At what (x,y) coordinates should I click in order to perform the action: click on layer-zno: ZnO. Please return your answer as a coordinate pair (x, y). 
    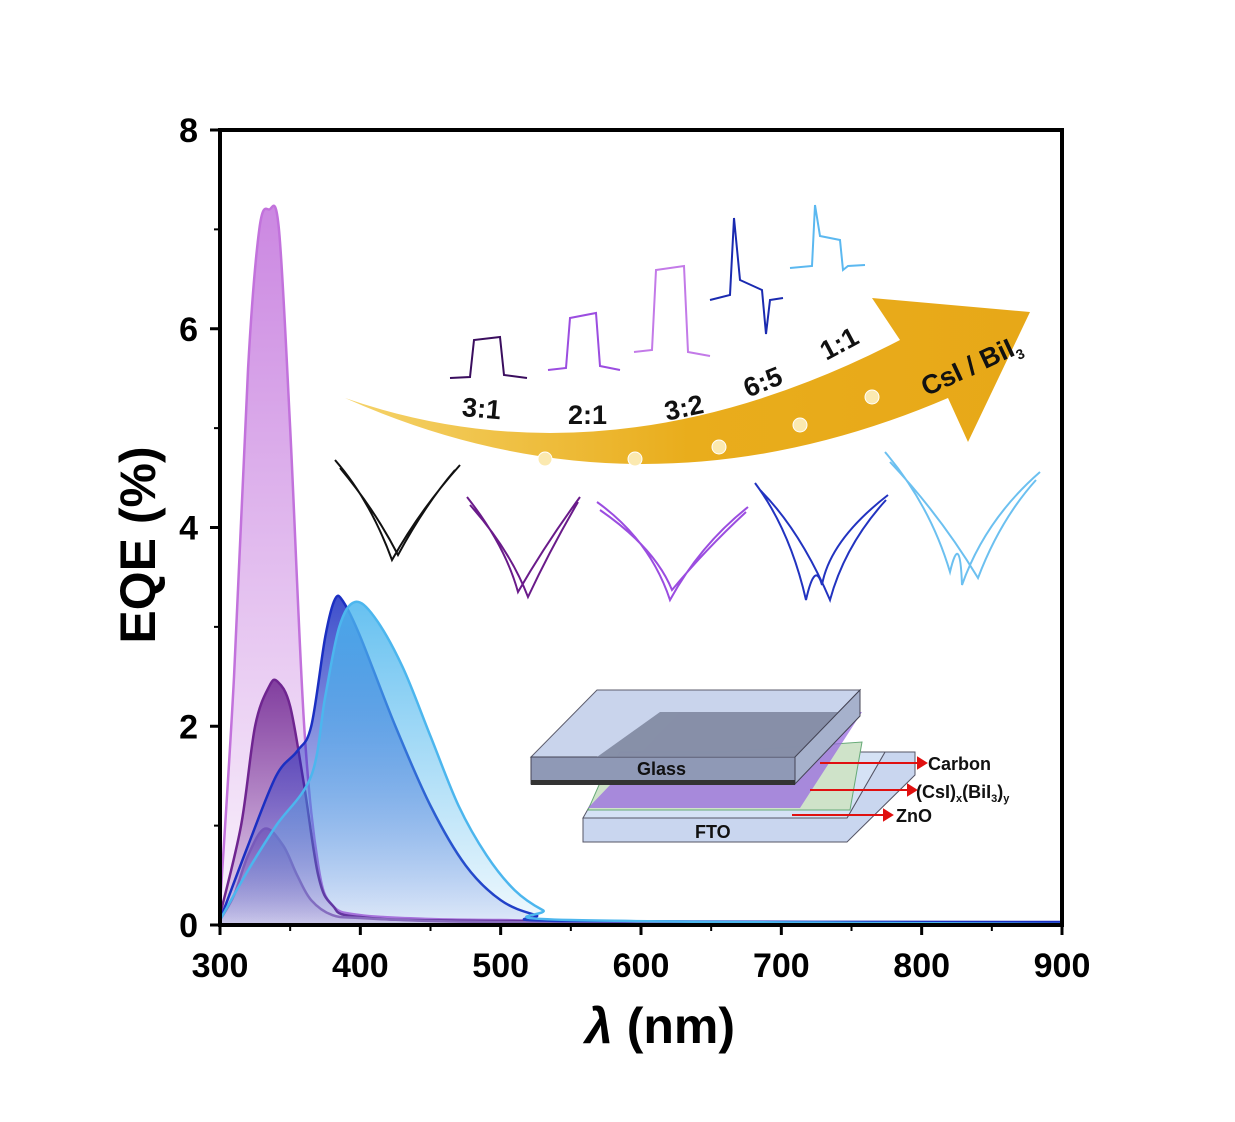
    Looking at the image, I should click on (914, 816).